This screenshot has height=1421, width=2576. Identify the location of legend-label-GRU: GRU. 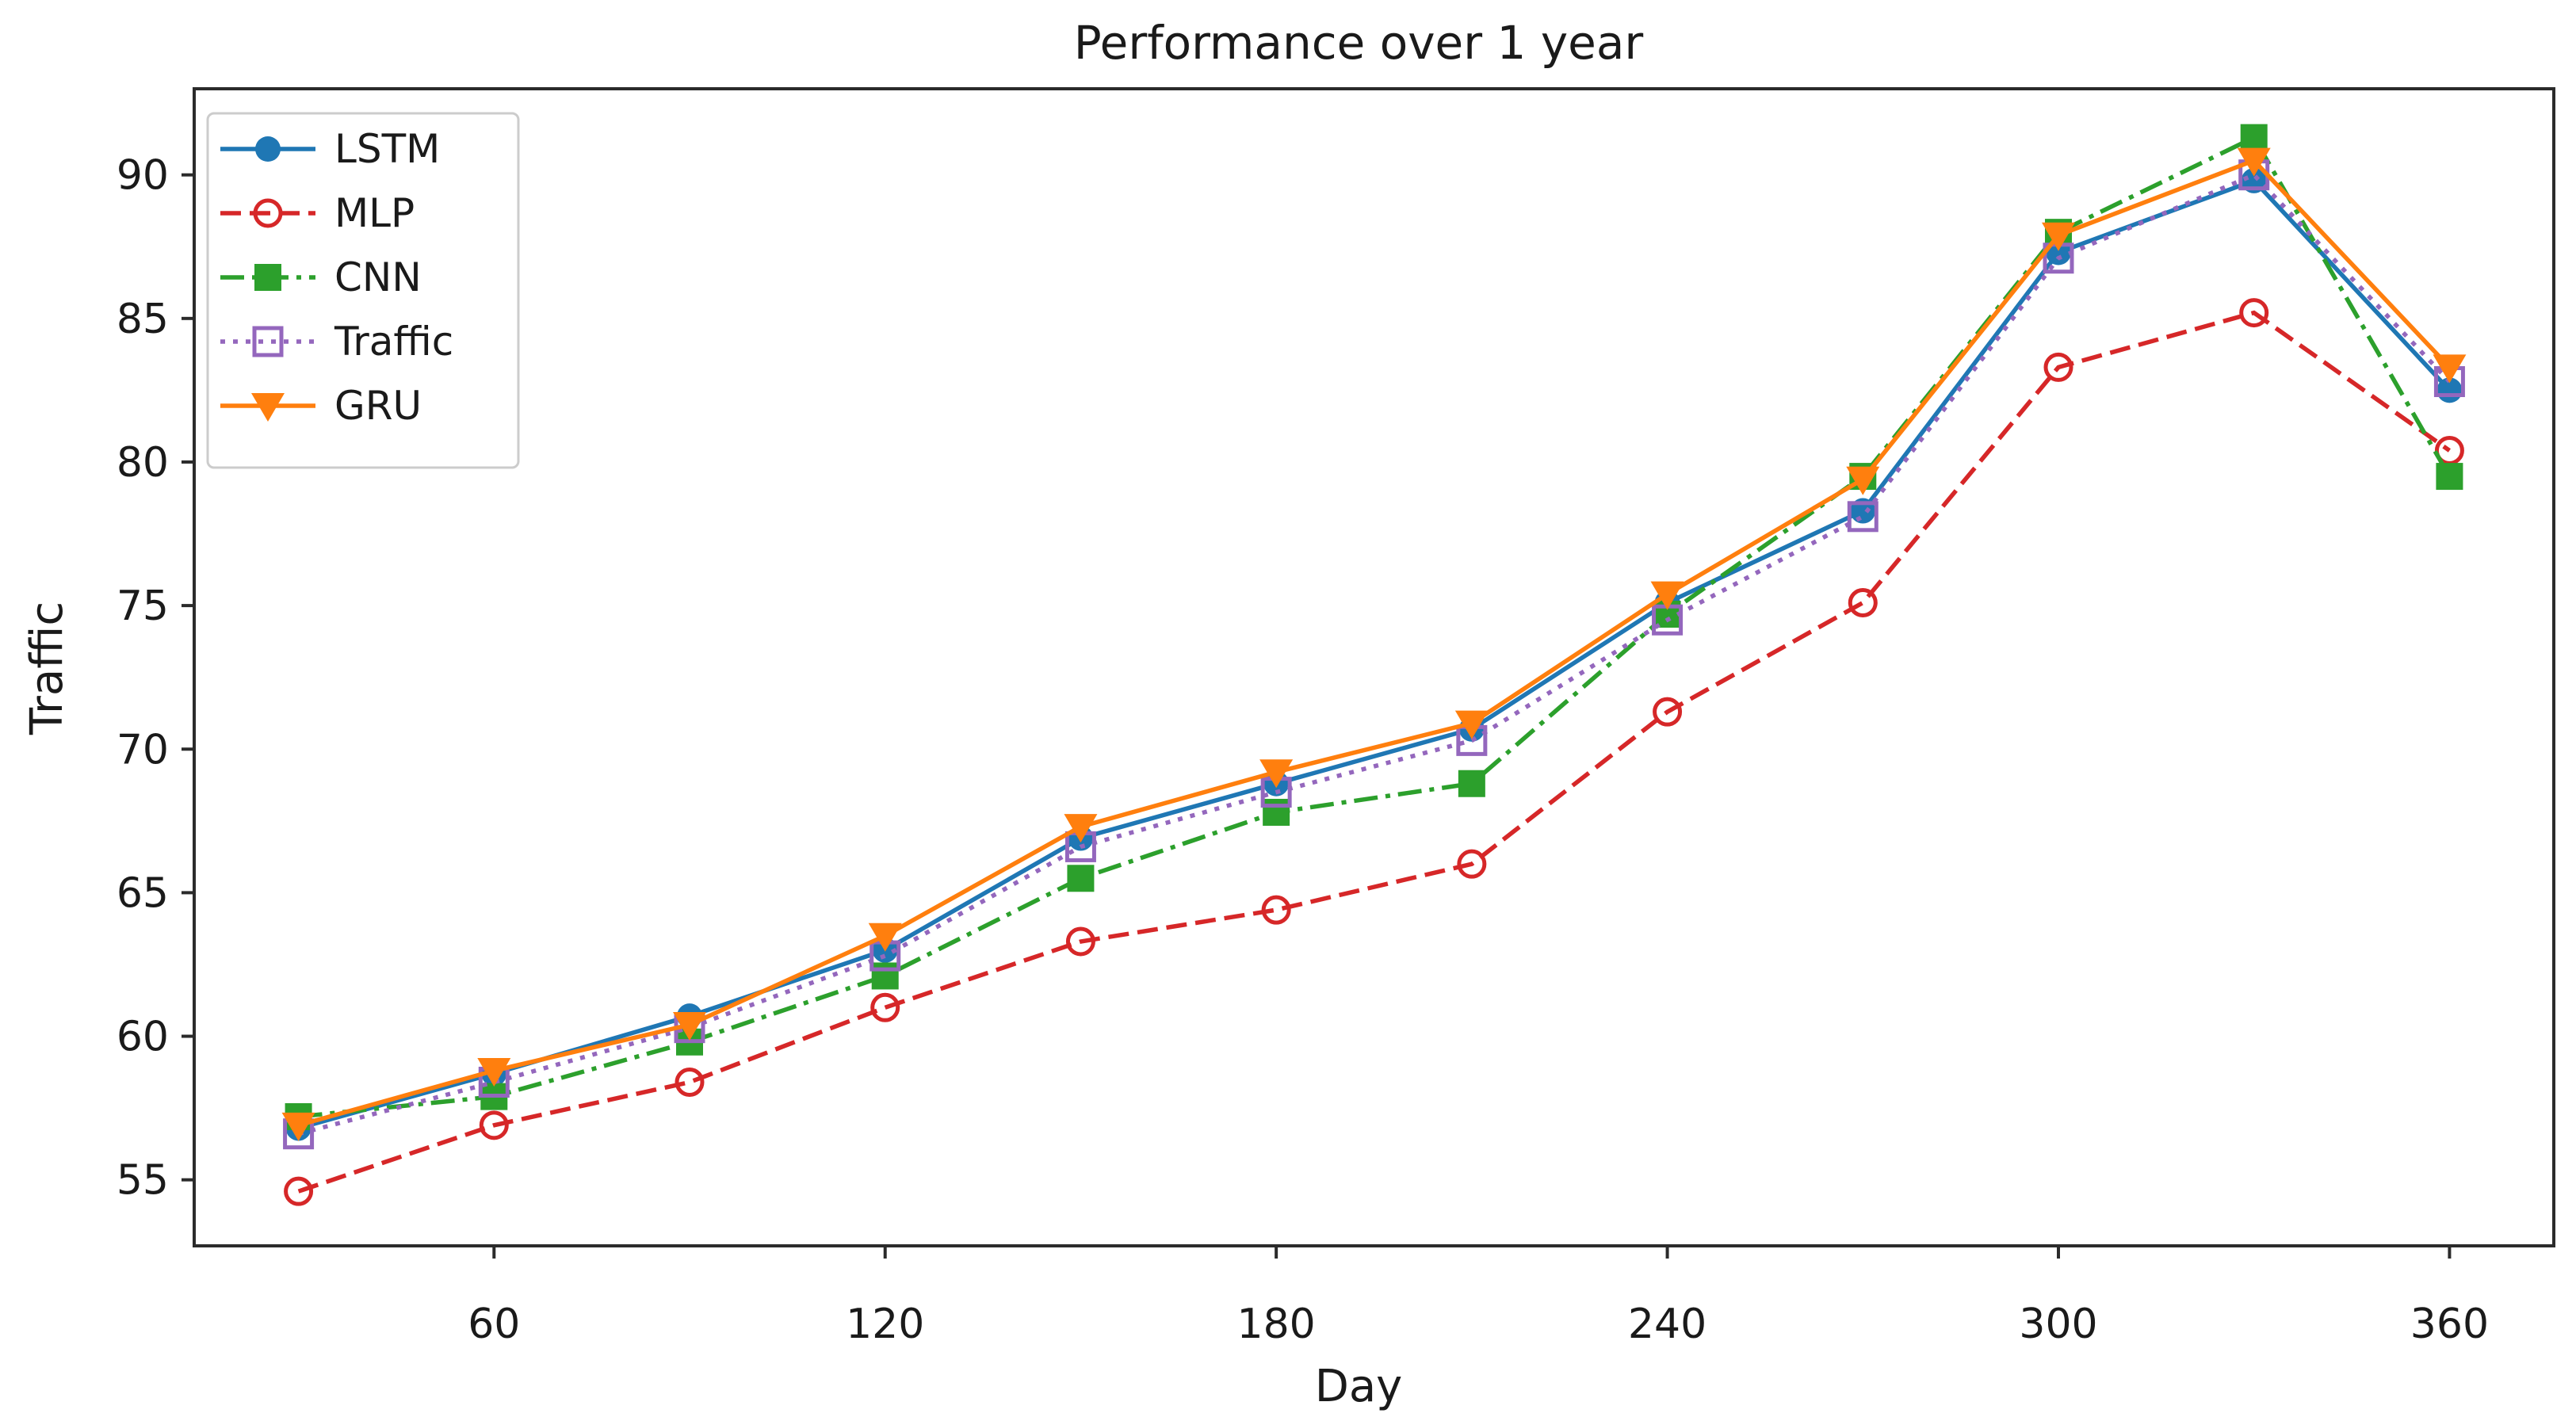
(378, 406).